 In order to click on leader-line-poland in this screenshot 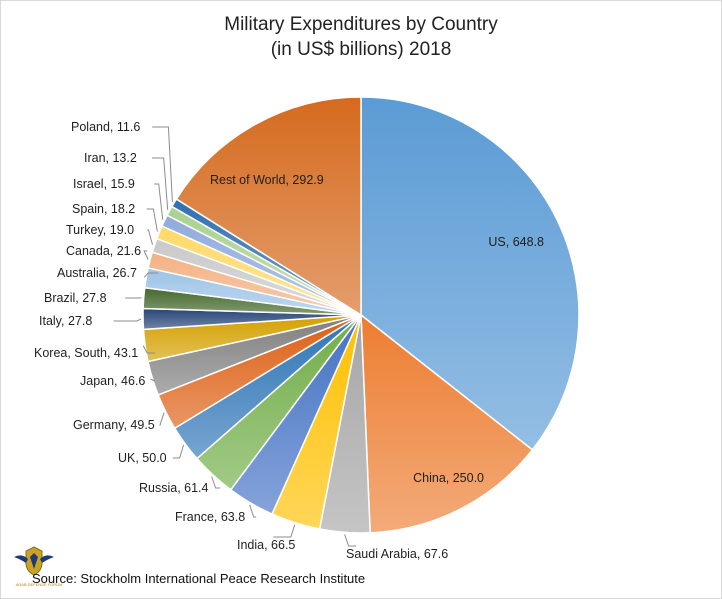, I will do `click(162, 164)`.